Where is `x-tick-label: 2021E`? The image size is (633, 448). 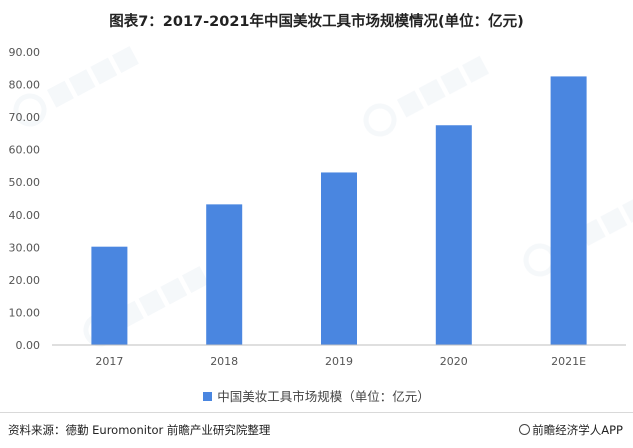 x-tick-label: 2021E is located at coordinates (568, 361).